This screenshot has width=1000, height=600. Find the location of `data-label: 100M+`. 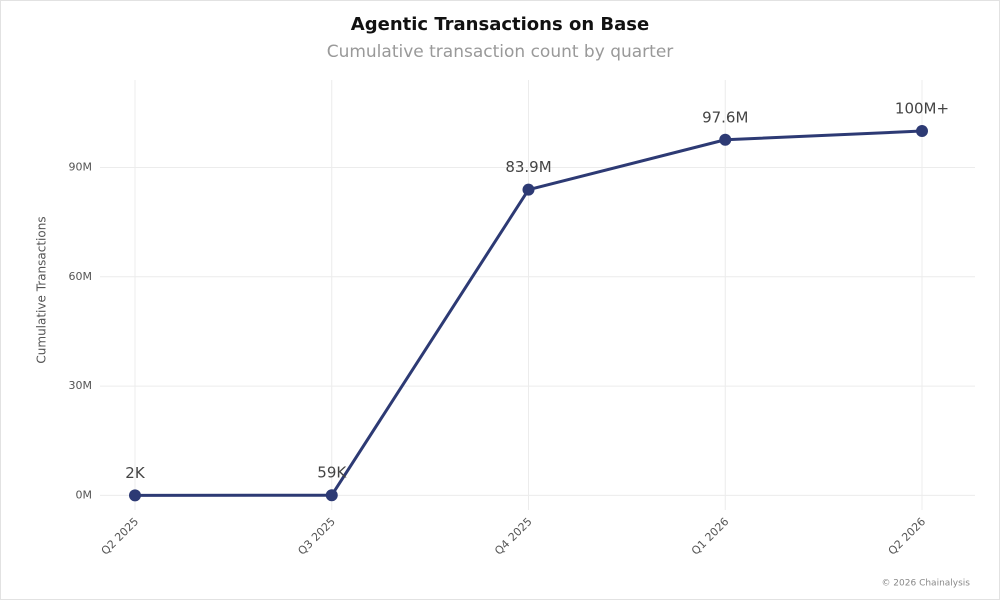

data-label: 100M+ is located at coordinates (922, 109).